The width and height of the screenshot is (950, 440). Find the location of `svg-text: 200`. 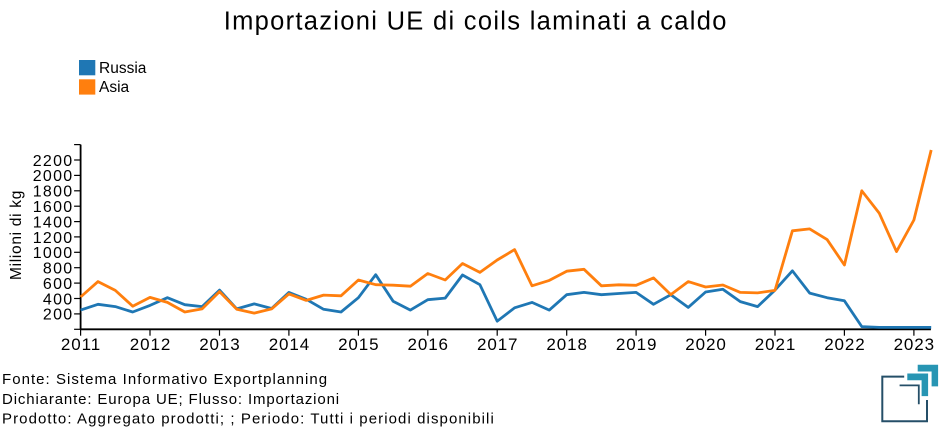

svg-text: 200 is located at coordinates (58, 315).